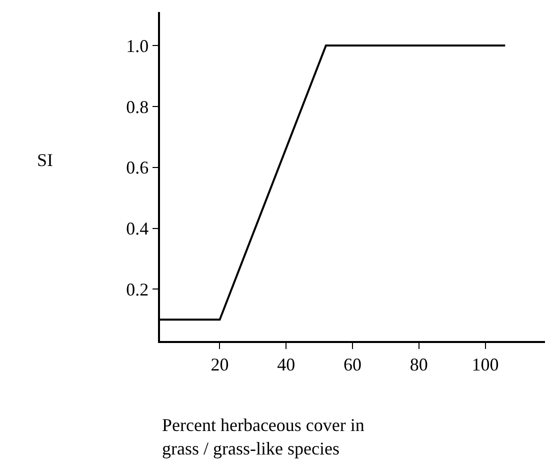 The width and height of the screenshot is (546, 464). What do you see at coordinates (45, 160) in the screenshot?
I see `y-axis-title: SI` at bounding box center [45, 160].